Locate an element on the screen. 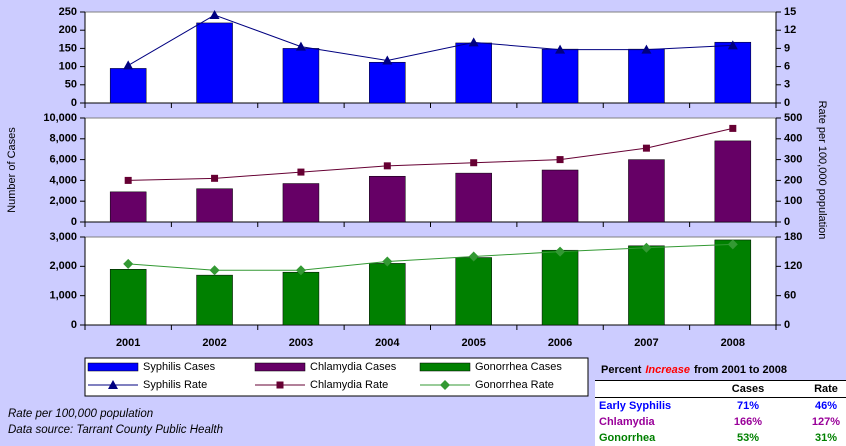  legend-label: Gonorrhea Cases is located at coordinates (518, 367).